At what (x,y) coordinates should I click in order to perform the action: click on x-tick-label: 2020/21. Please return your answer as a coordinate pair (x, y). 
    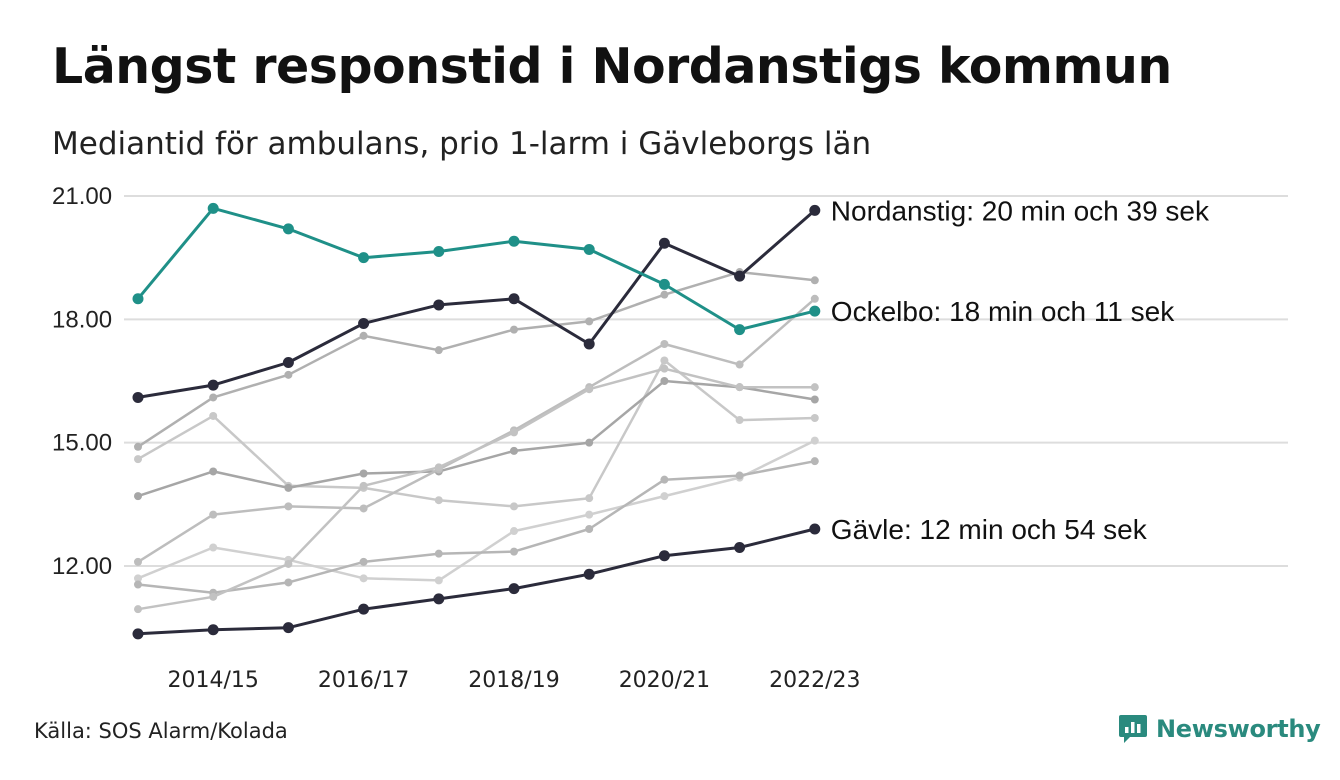
    Looking at the image, I should click on (664, 680).